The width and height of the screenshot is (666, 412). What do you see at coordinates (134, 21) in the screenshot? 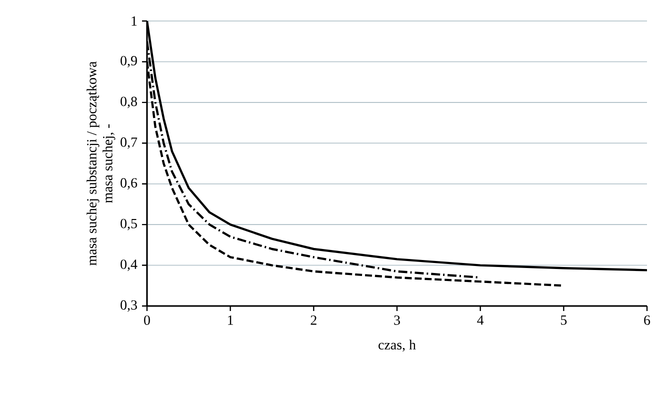
I see `y-tick-label: 1` at bounding box center [134, 21].